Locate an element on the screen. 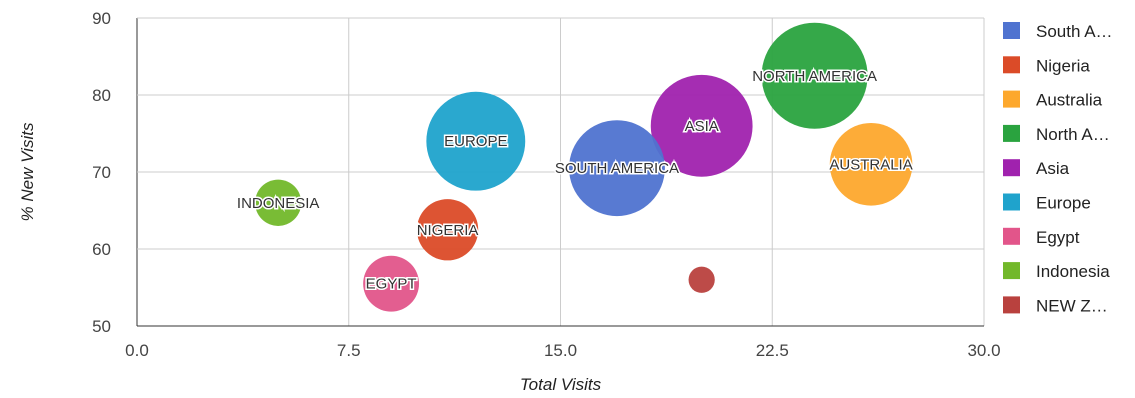 The image size is (1135, 398). x-tick-label: 30.0 is located at coordinates (983, 350).